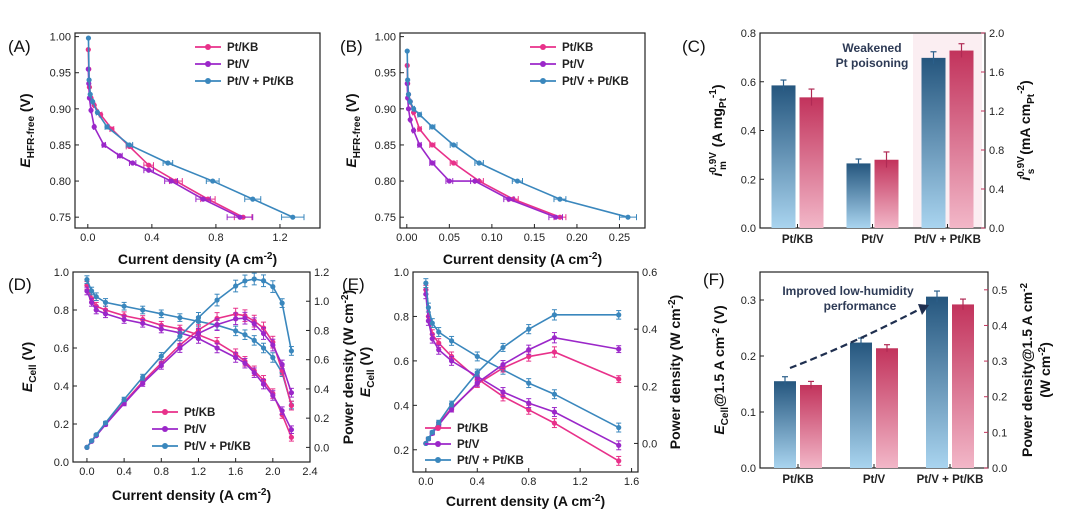  I want to click on y-right-tick-label: 0.5, so click(999, 291).